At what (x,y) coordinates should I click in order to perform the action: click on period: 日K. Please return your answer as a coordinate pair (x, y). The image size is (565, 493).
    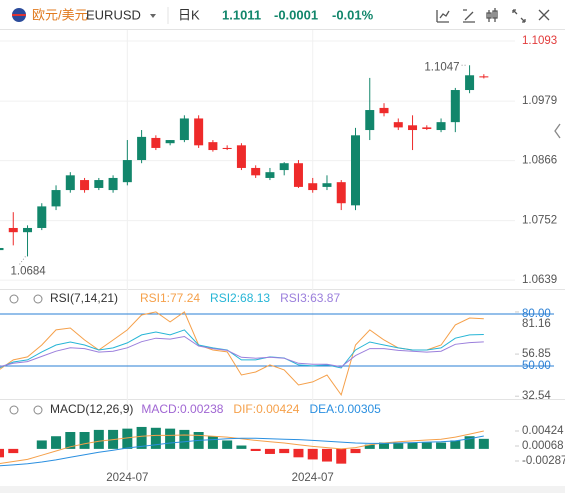
    Looking at the image, I should click on (189, 14).